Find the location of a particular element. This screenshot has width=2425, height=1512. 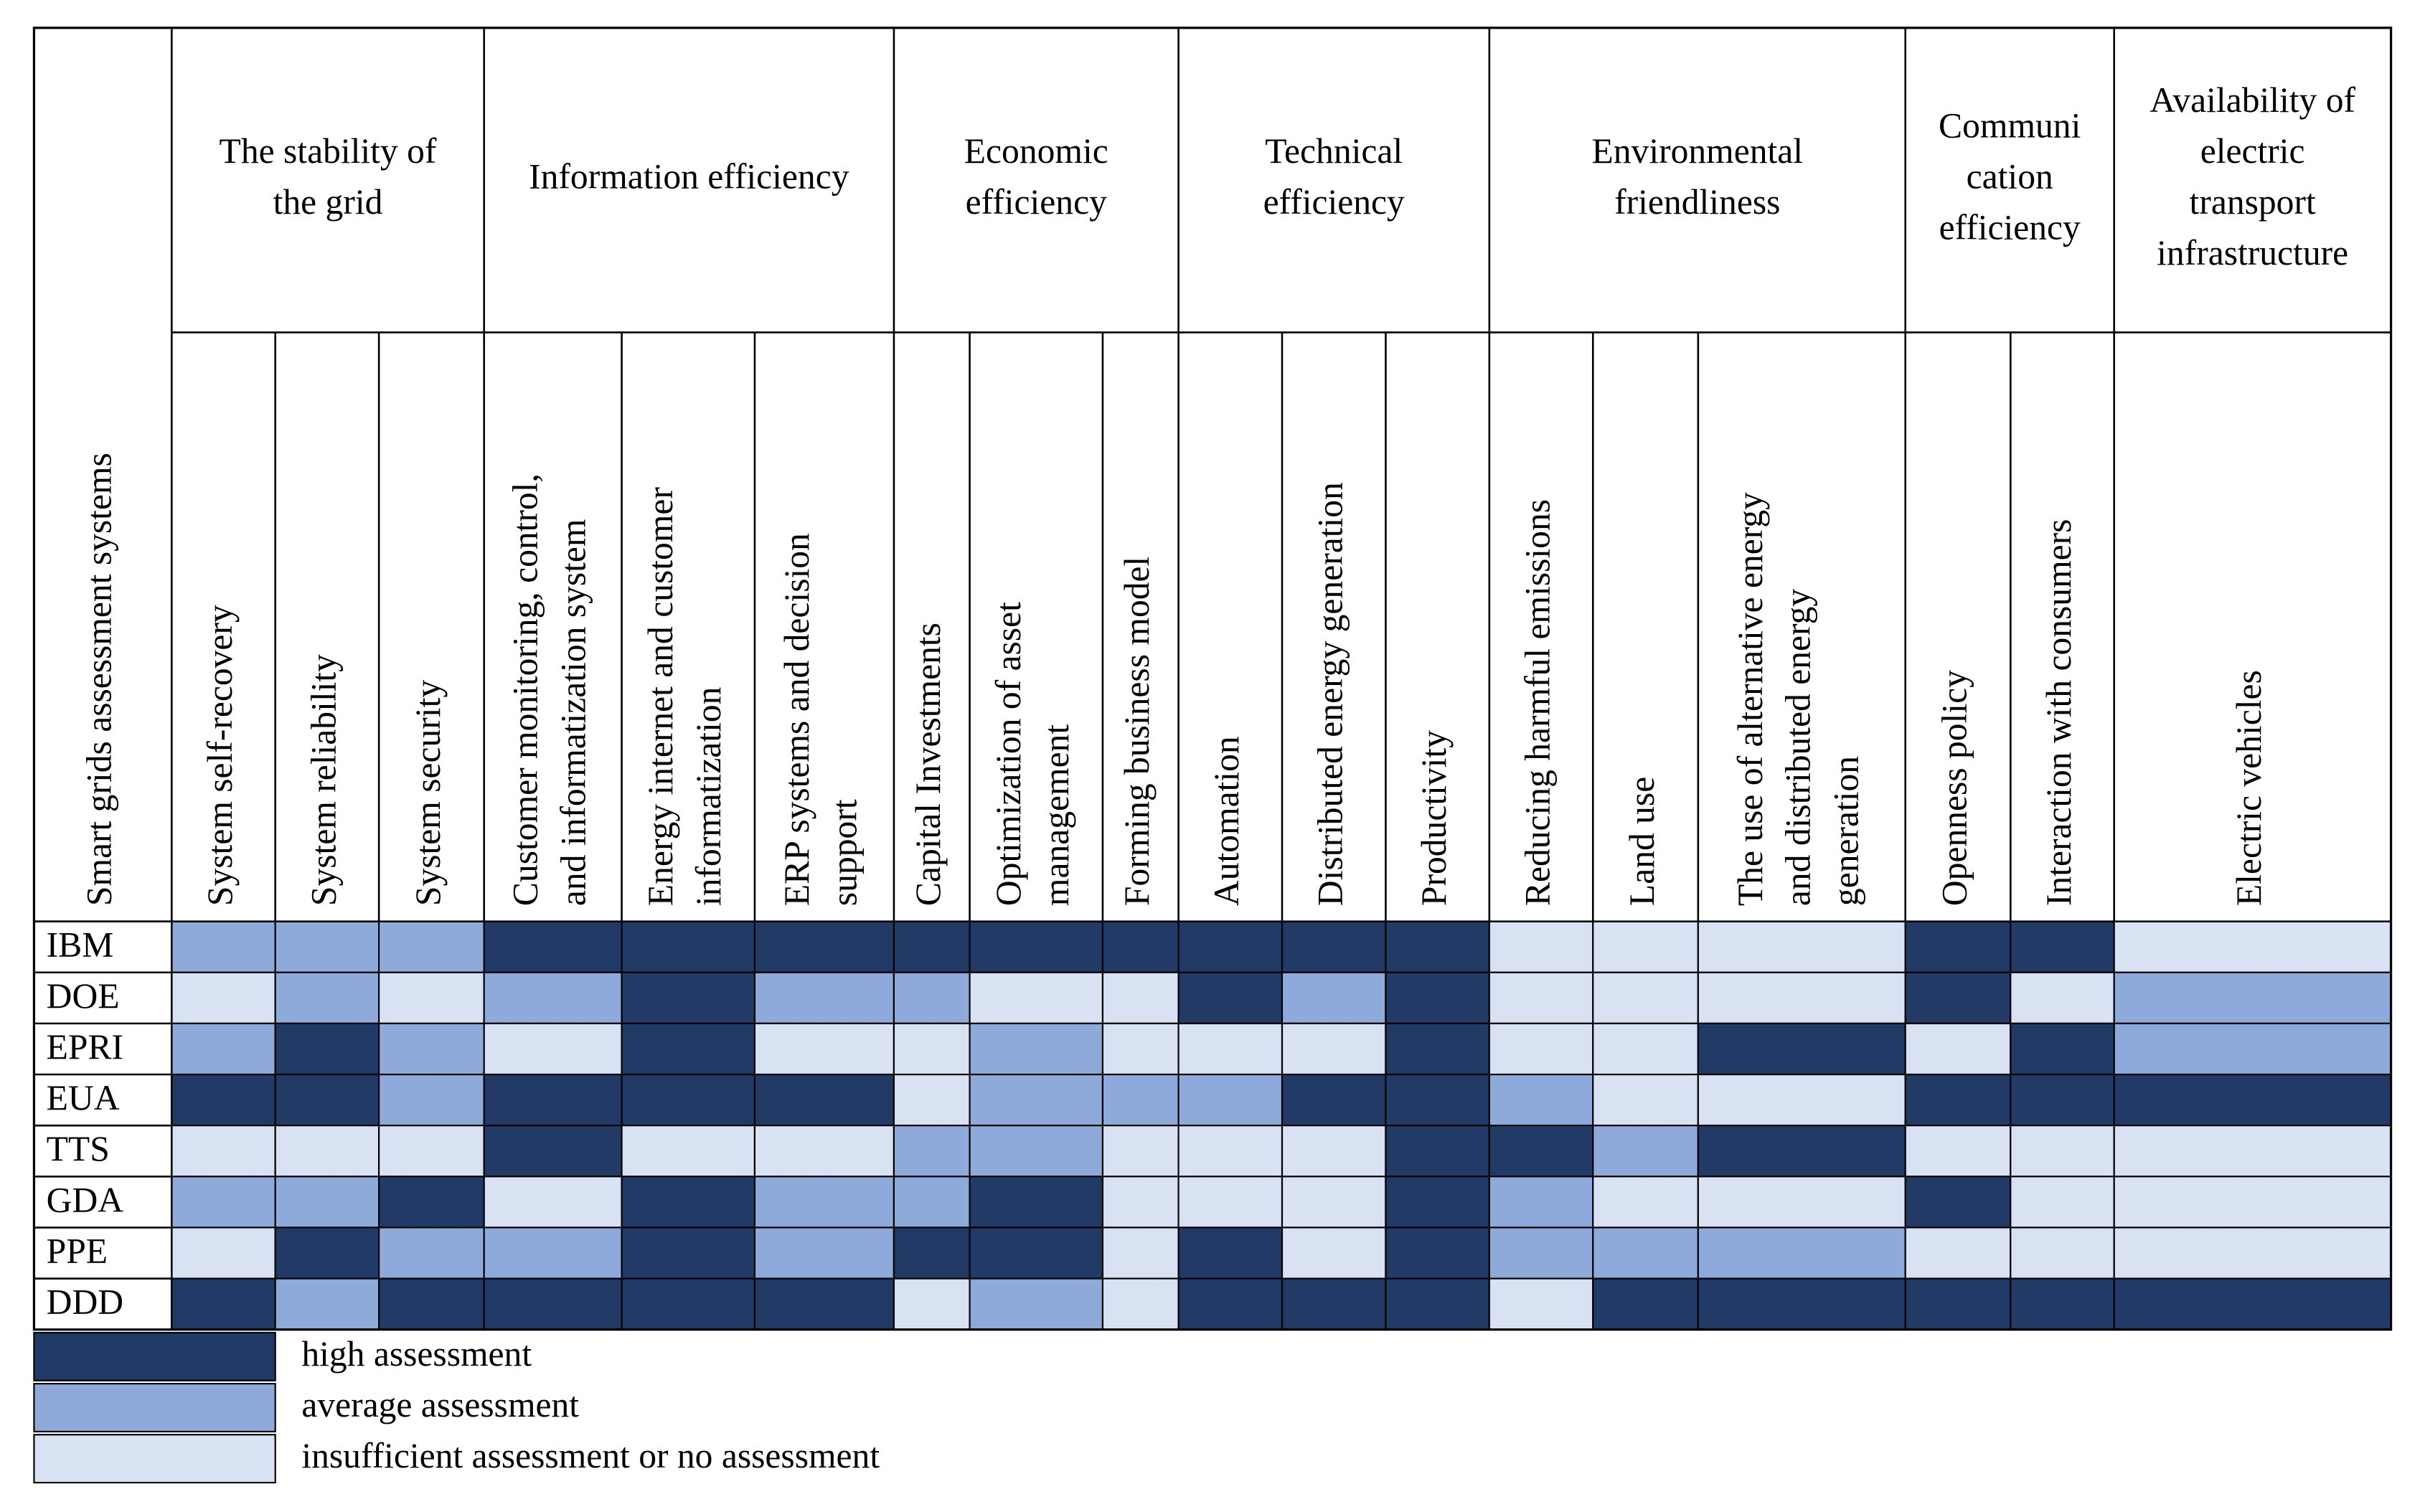

column-header: and informatization system is located at coordinates (573, 713).